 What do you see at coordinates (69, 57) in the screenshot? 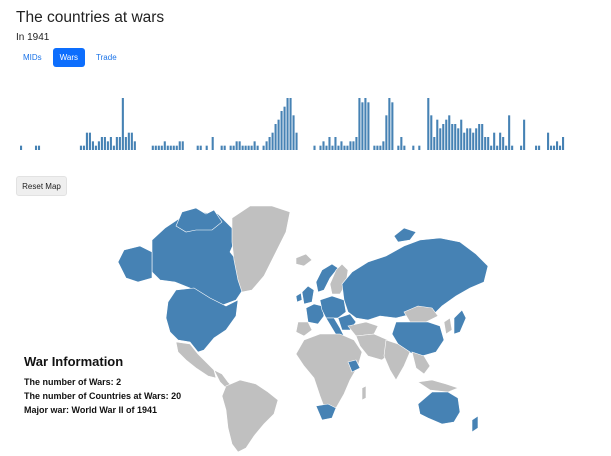
I see `tab-wars: Wars` at bounding box center [69, 57].